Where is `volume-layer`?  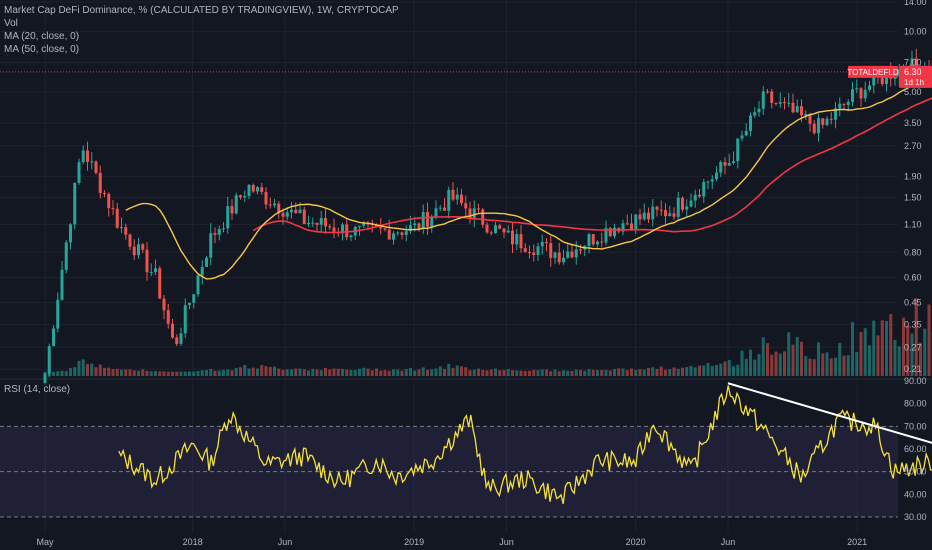
volume-layer is located at coordinates (487, 337).